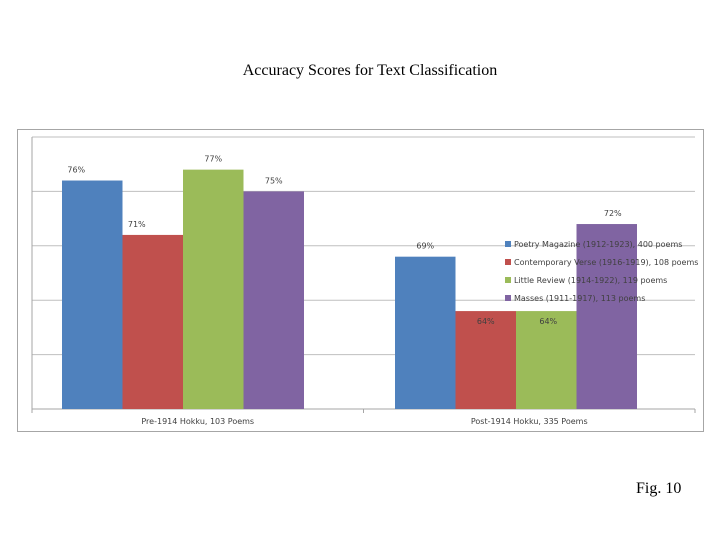 The height and width of the screenshot is (540, 720). I want to click on page-title: Accuracy Scores for Text Classification, so click(370, 70).